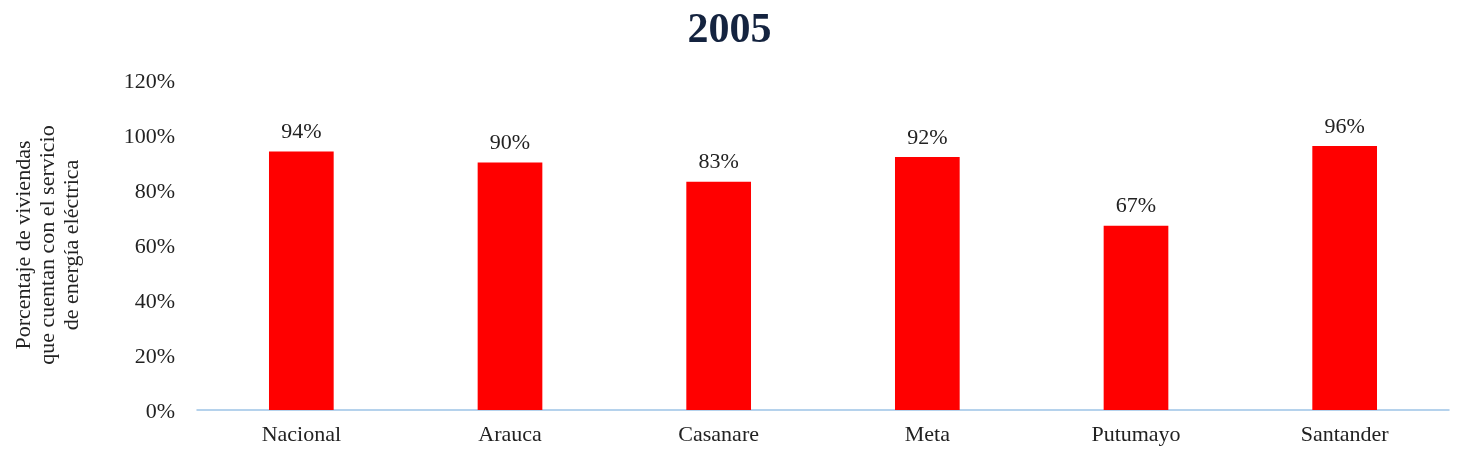  I want to click on y-tick-label: 20%, so click(154, 355).